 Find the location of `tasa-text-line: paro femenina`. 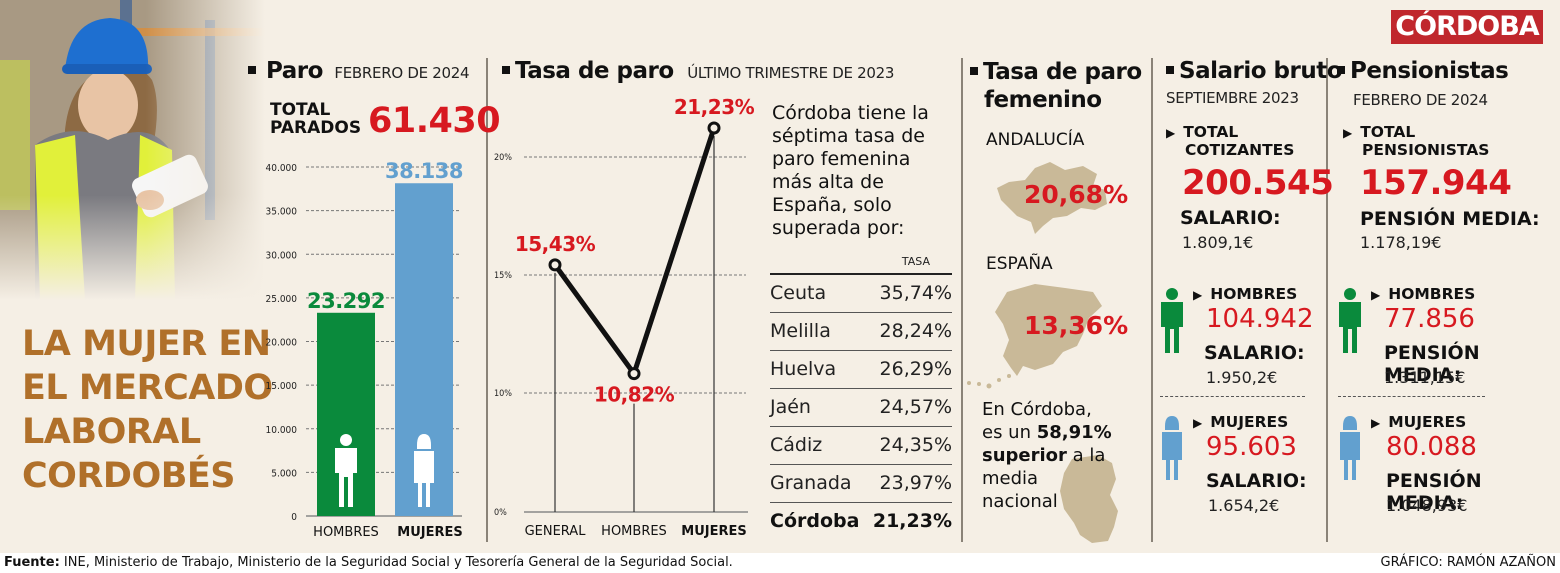

tasa-text-line: paro femenina is located at coordinates (841, 159).